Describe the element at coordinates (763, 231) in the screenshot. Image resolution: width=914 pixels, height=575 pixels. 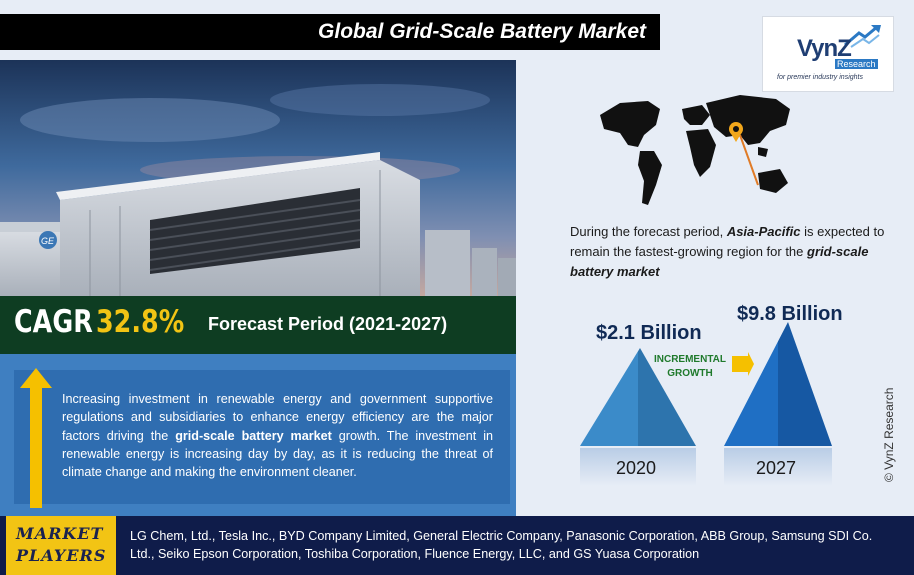
I see `region-highlight: Asia-Pacific` at that location.